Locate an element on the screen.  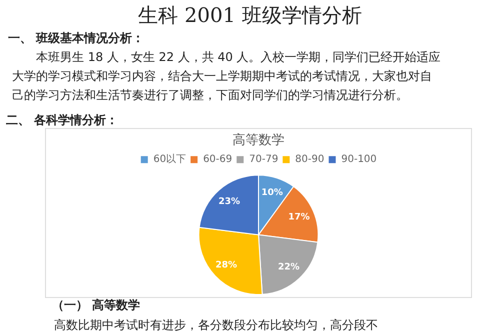
legend-label: 90-100 is located at coordinates (359, 160).